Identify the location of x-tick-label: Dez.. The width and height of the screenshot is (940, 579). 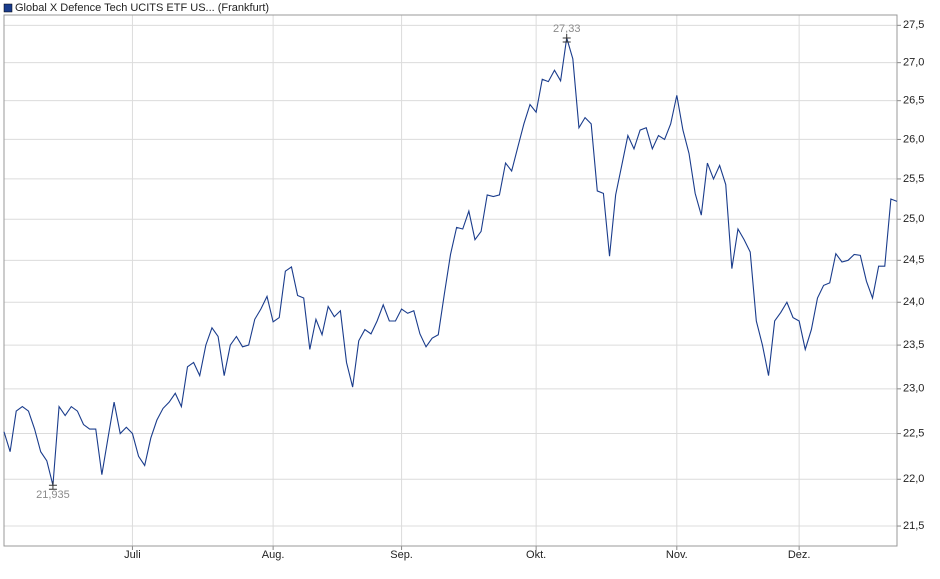
(799, 555).